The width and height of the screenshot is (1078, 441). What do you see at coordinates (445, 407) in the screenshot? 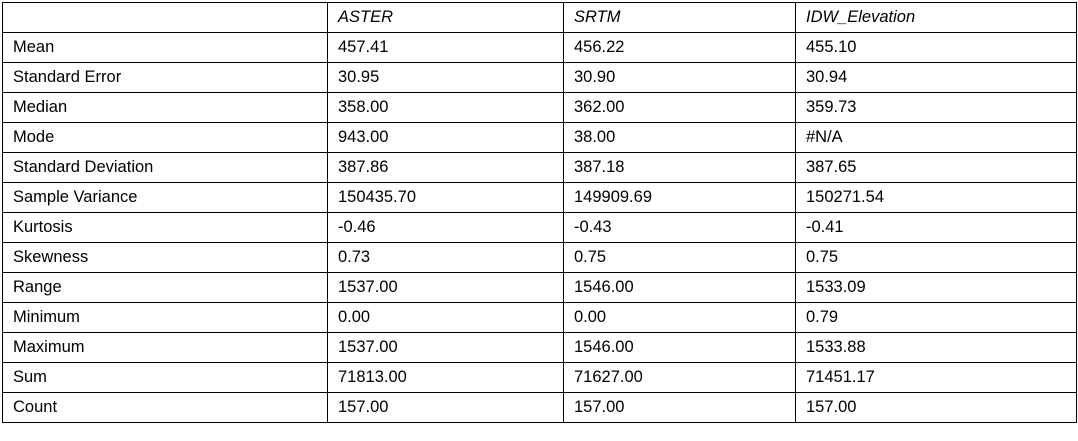
I see `aster-value: 157.00` at bounding box center [445, 407].